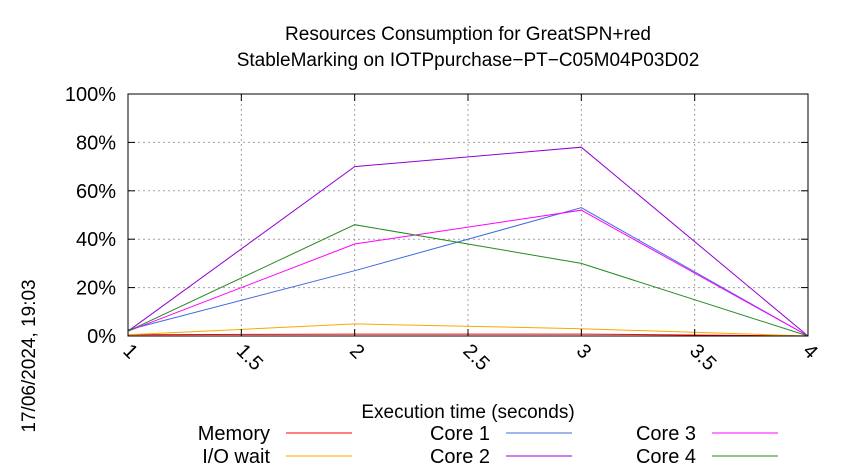 The width and height of the screenshot is (850, 475). Describe the element at coordinates (96, 192) in the screenshot. I see `y-tick-label: 60%` at that location.